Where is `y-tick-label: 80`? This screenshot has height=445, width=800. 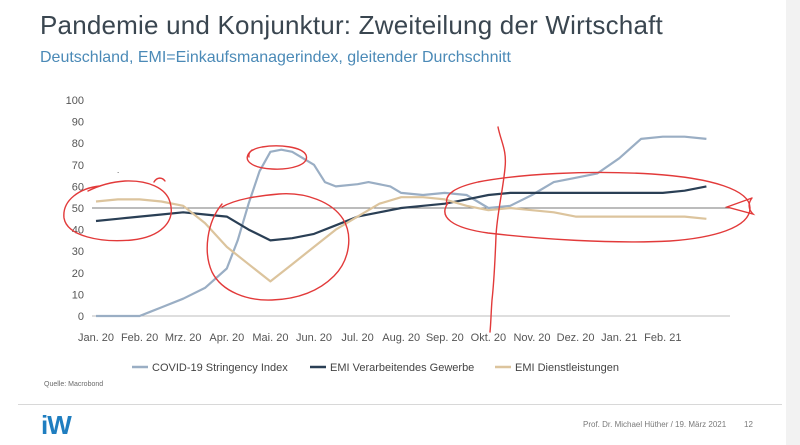
y-tick-label: 80 is located at coordinates (78, 144).